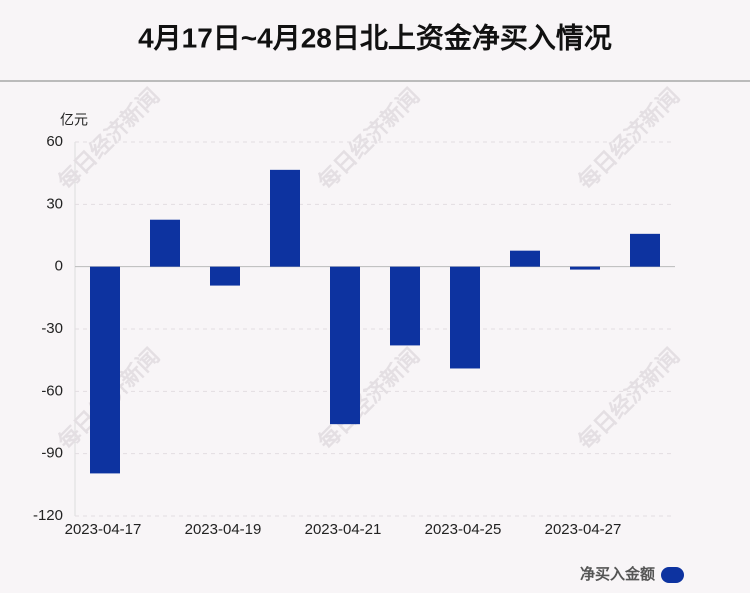 This screenshot has height=593, width=750. I want to click on y-tick-label: -30, so click(52, 328).